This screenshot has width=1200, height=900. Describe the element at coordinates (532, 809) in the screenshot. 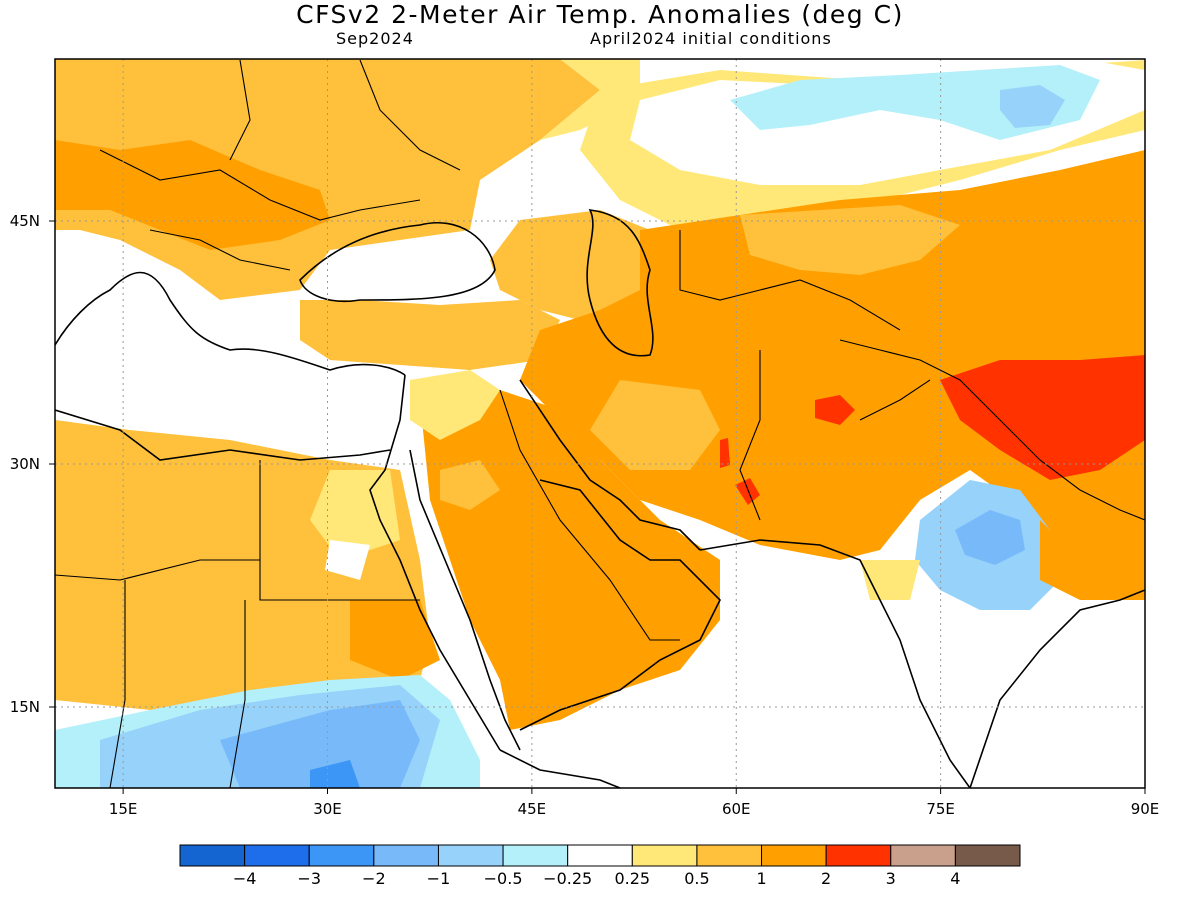

I see `lon-tick-label: 45E` at that location.